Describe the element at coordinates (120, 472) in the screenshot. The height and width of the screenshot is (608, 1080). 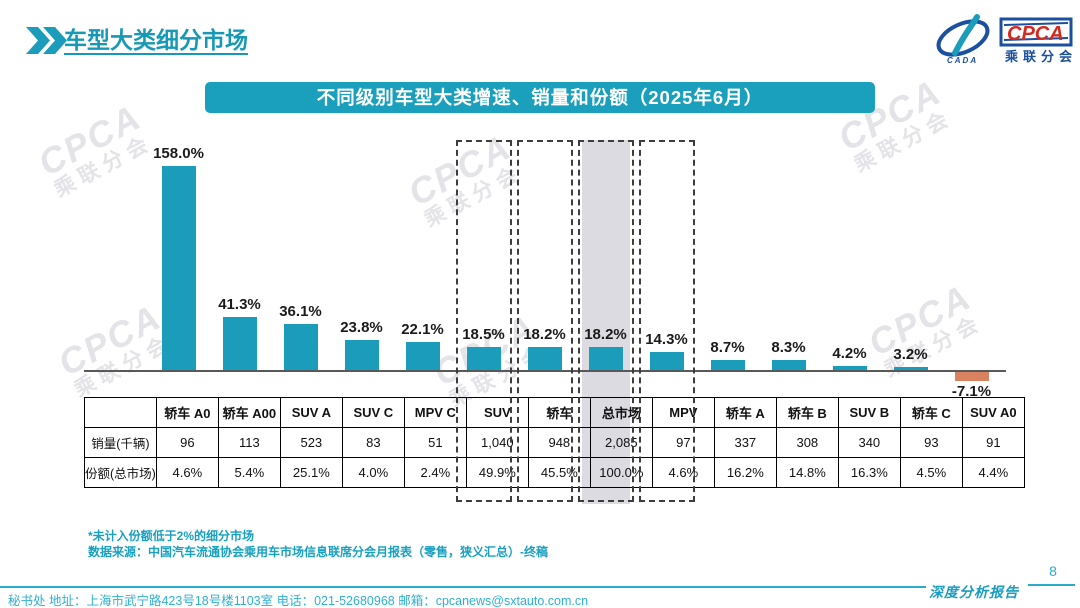
I see `table-row-label: 份额(总市场)` at that location.